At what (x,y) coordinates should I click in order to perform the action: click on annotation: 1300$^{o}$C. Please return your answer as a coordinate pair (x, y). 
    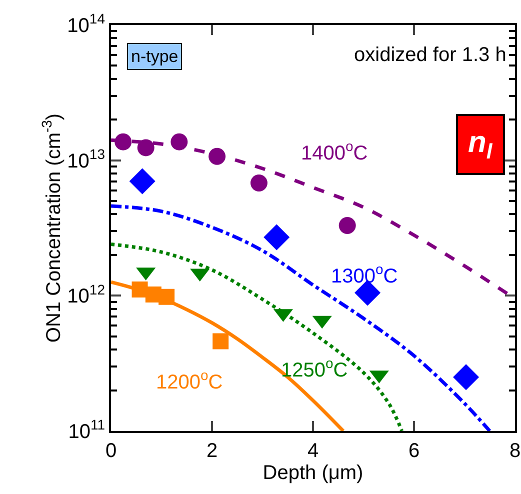
    Looking at the image, I should click on (364, 274).